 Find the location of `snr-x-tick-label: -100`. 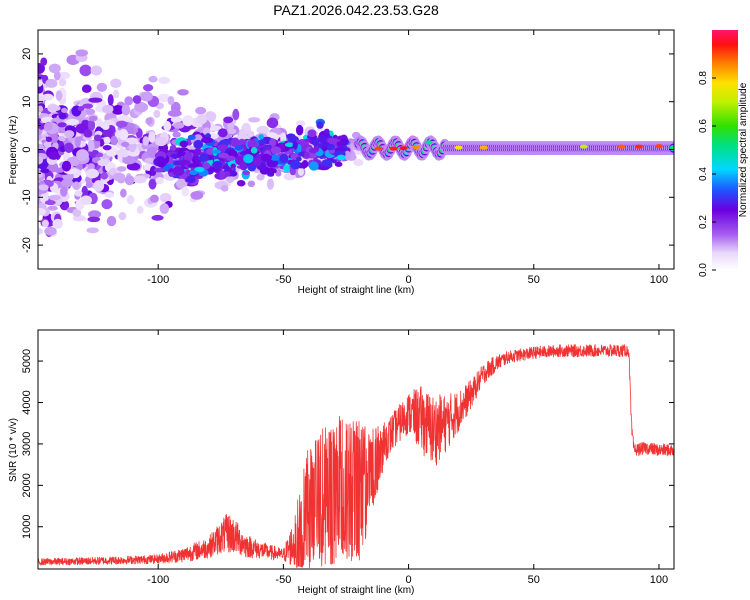

snr-x-tick-label: -100 is located at coordinates (158, 580).